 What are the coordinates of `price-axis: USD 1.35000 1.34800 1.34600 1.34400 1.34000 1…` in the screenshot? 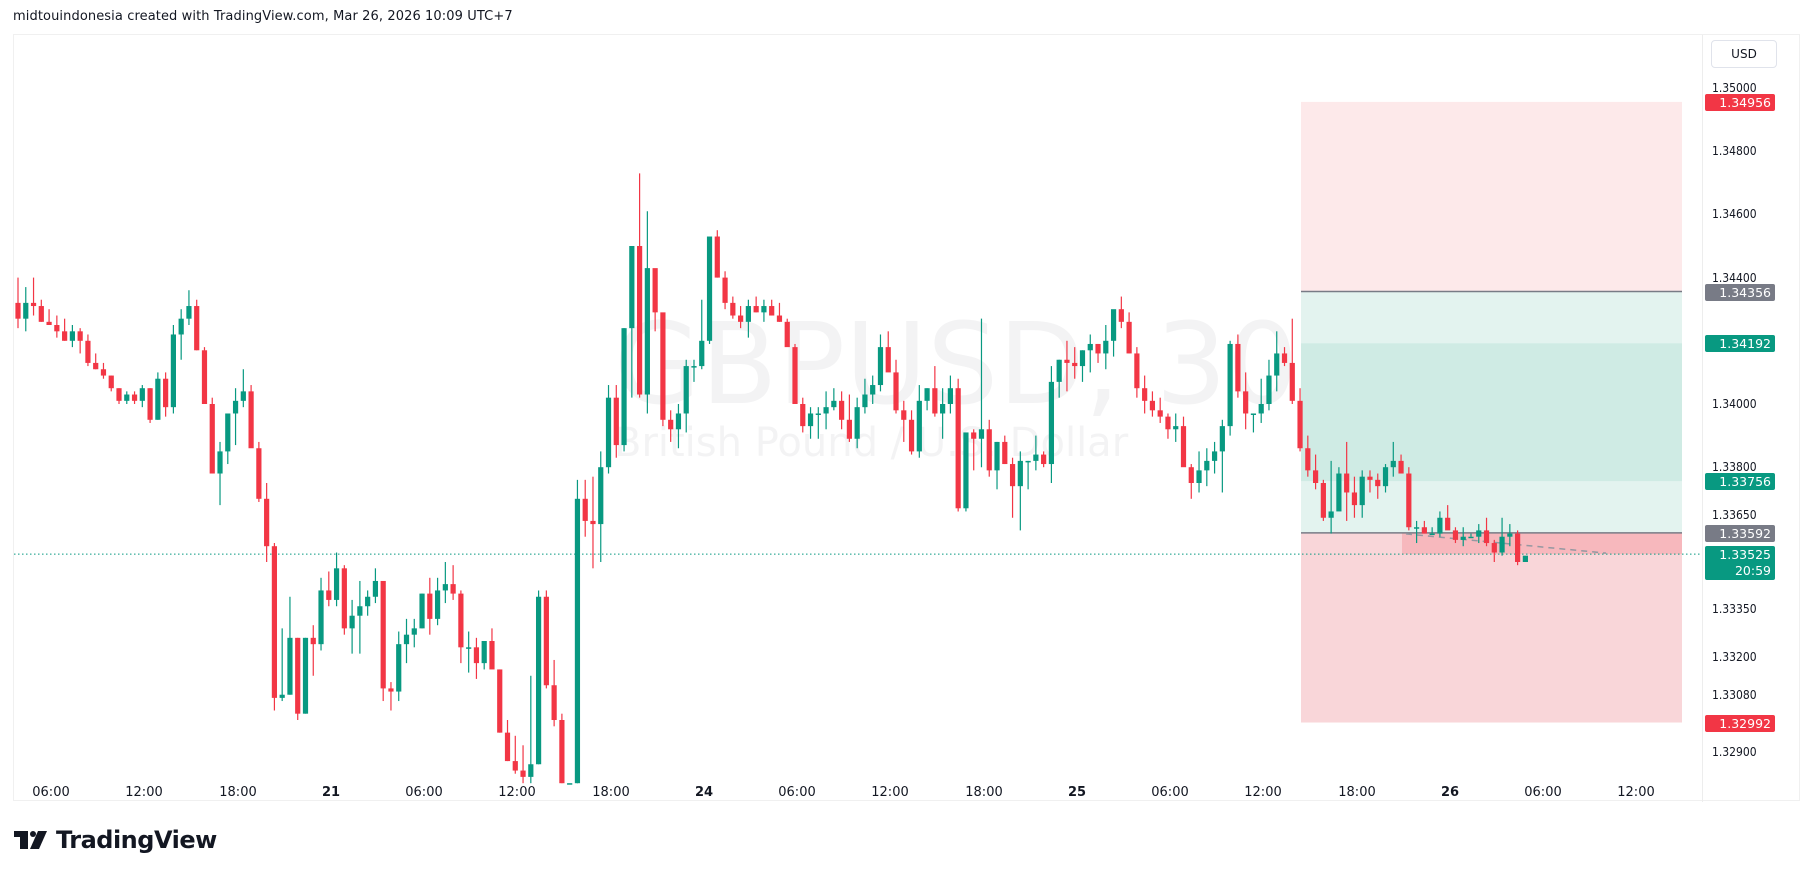 It's located at (1751, 418).